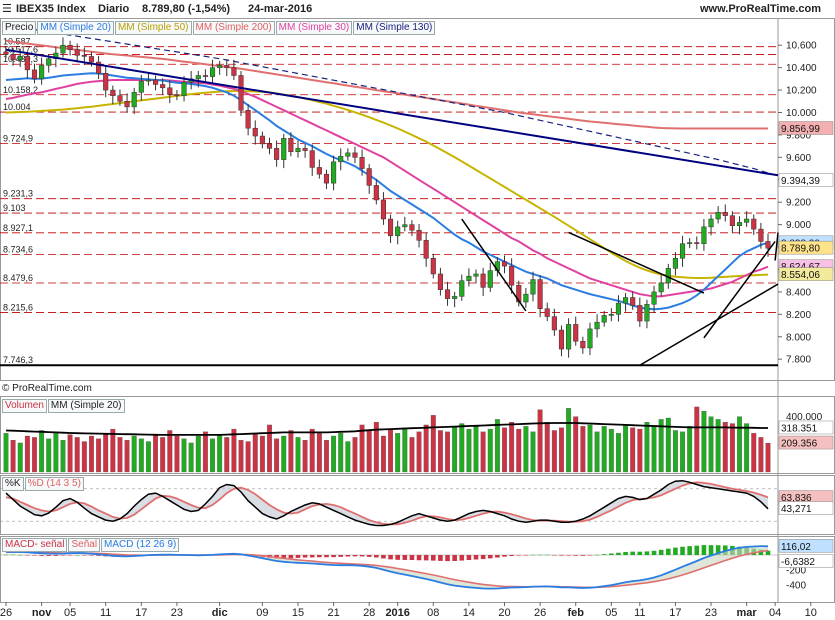 The width and height of the screenshot is (835, 620). What do you see at coordinates (575, 613) in the screenshot?
I see `x-tick-label: feb` at bounding box center [575, 613].